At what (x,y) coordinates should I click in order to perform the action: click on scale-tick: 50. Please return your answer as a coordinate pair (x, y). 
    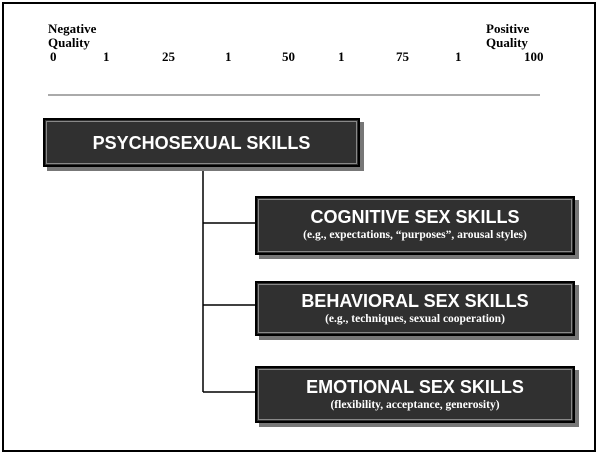
    Looking at the image, I should click on (288, 56).